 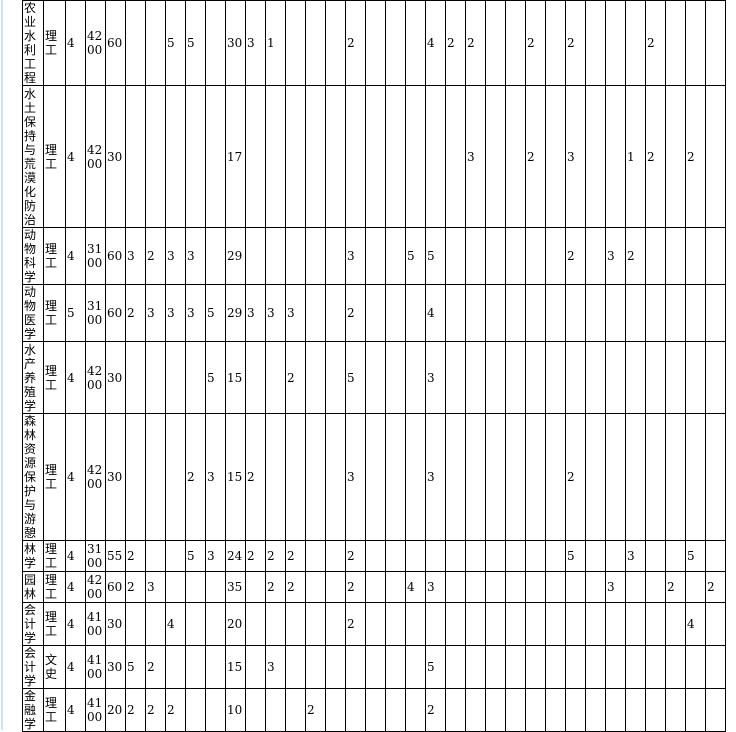 What do you see at coordinates (95, 556) in the screenshot?
I see `tuition-cell: 3100` at bounding box center [95, 556].